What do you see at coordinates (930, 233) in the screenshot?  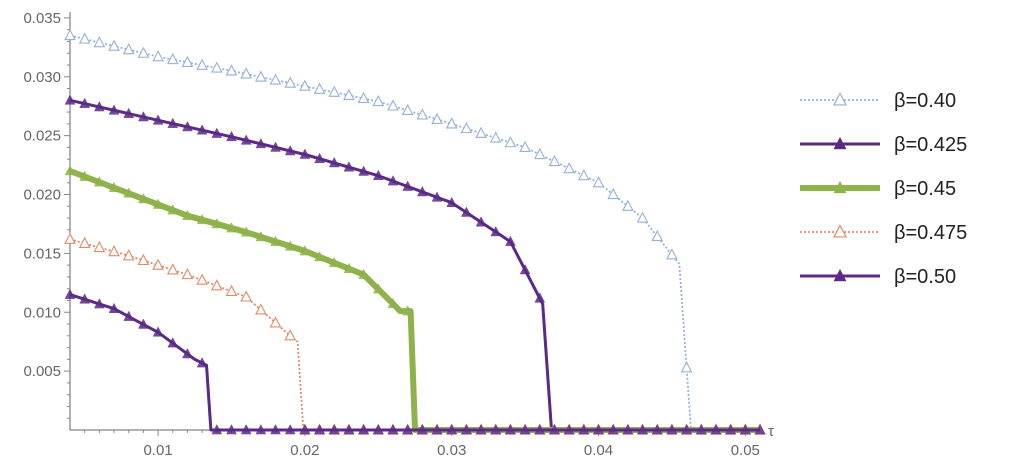 I see `legend-label: β=0.475` at bounding box center [930, 233].